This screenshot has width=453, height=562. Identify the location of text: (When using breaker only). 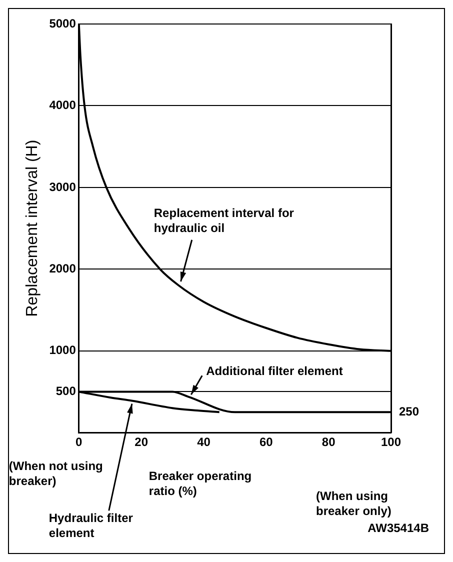
(354, 503).